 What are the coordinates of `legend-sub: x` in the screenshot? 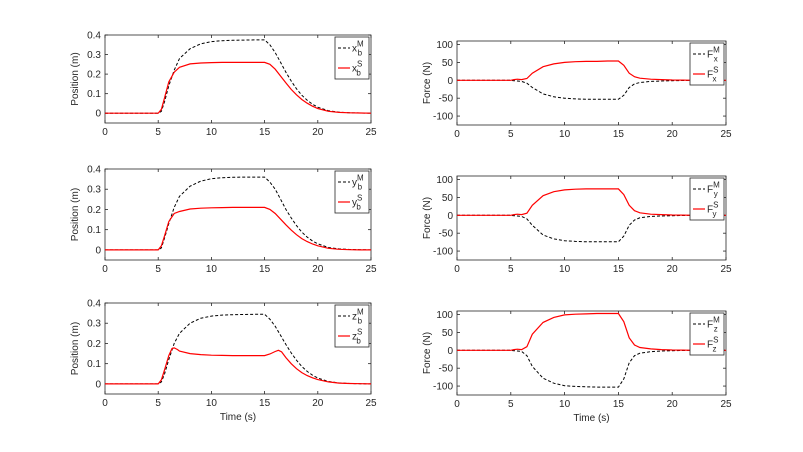 It's located at (716, 59).